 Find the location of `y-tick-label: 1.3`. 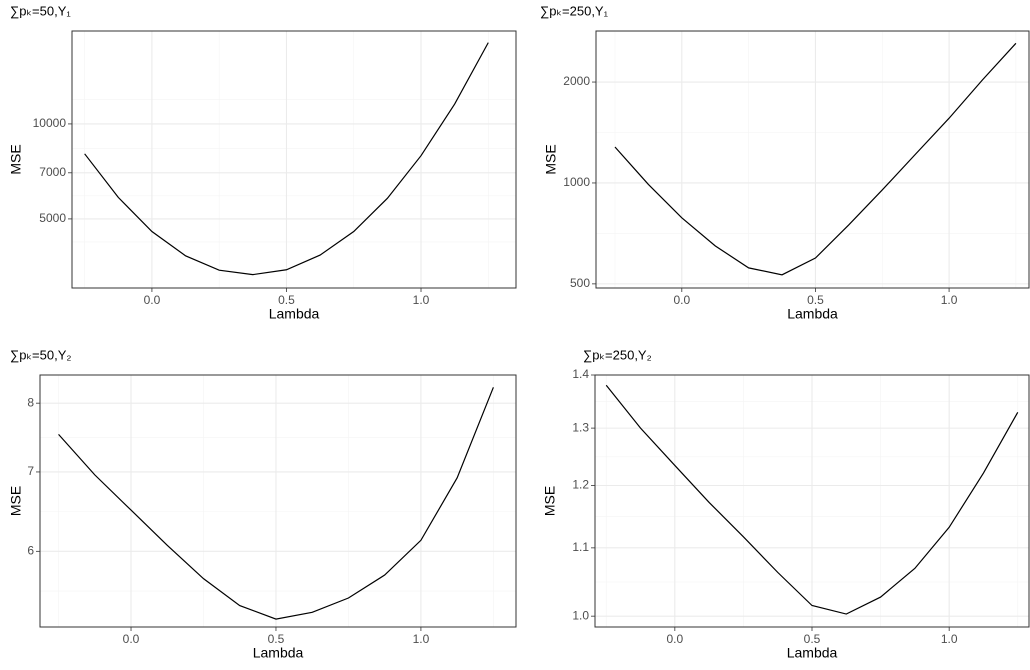

y-tick-label: 1.3 is located at coordinates (580, 427).